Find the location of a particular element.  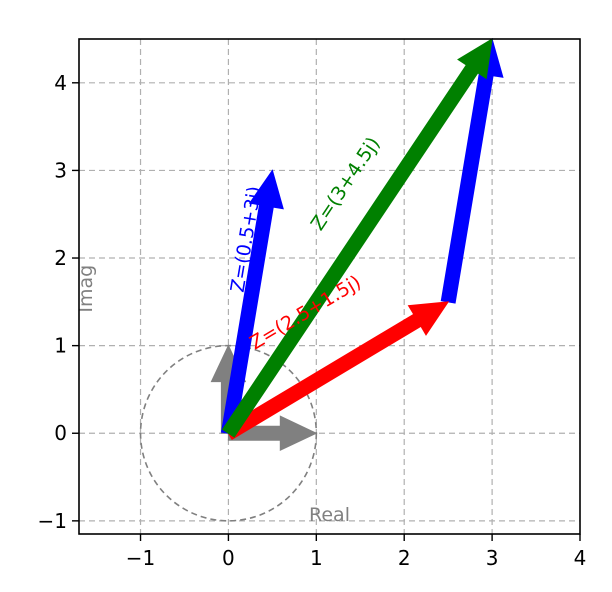

x-tick-label: 4 is located at coordinates (580, 558).